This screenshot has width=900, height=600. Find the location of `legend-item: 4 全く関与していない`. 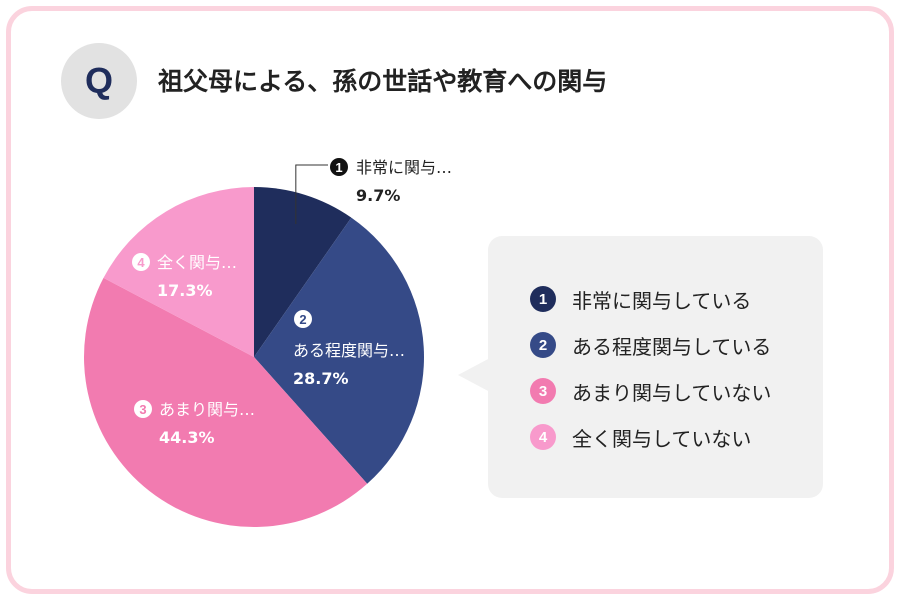

legend-item: 4 全く関与していない is located at coordinates (650, 437).